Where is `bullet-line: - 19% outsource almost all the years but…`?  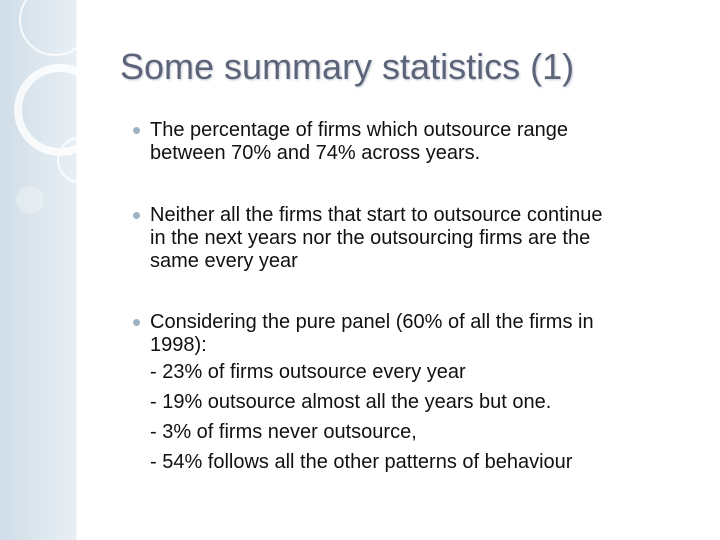 bullet-line: - 19% outsource almost all the years but… is located at coordinates (351, 402).